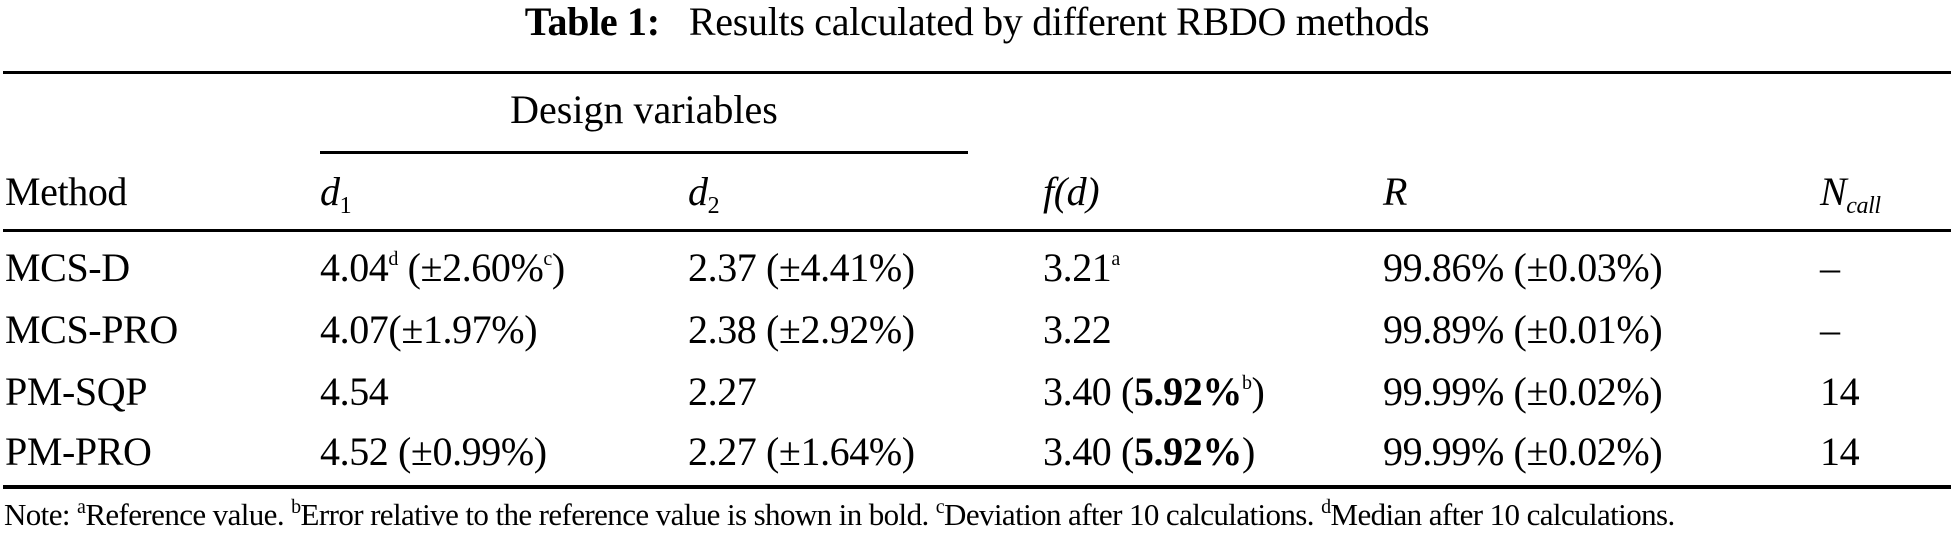  What do you see at coordinates (76, 391) in the screenshot?
I see `cell-method: PM-SQP` at bounding box center [76, 391].